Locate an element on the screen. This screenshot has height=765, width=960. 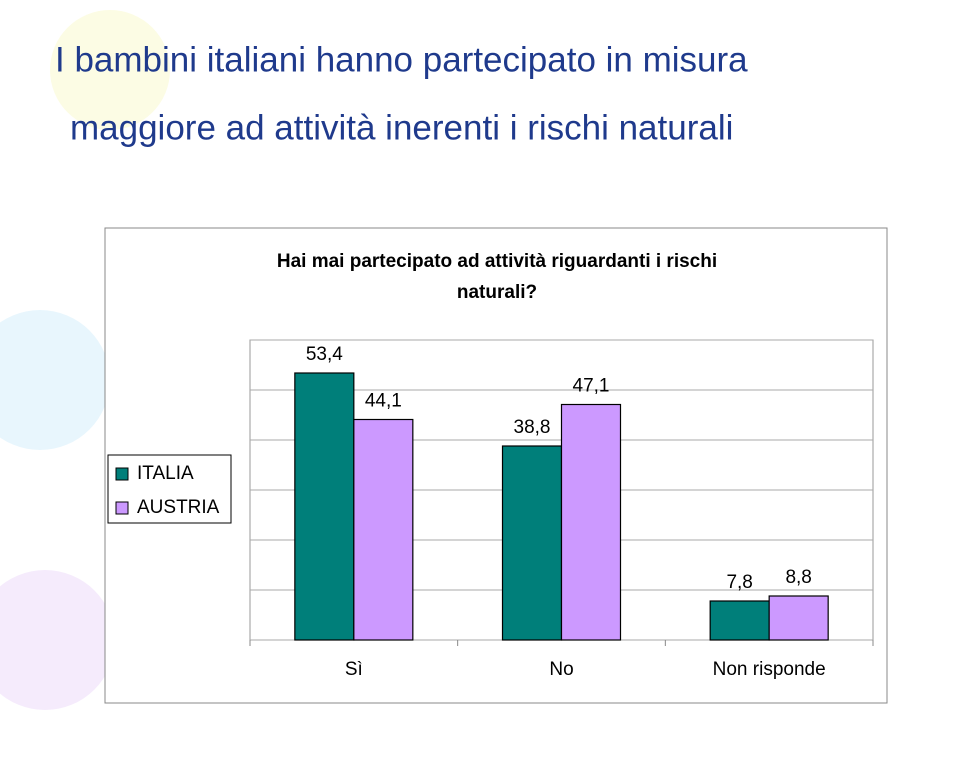
data-label: 44,1 is located at coordinates (383, 401).